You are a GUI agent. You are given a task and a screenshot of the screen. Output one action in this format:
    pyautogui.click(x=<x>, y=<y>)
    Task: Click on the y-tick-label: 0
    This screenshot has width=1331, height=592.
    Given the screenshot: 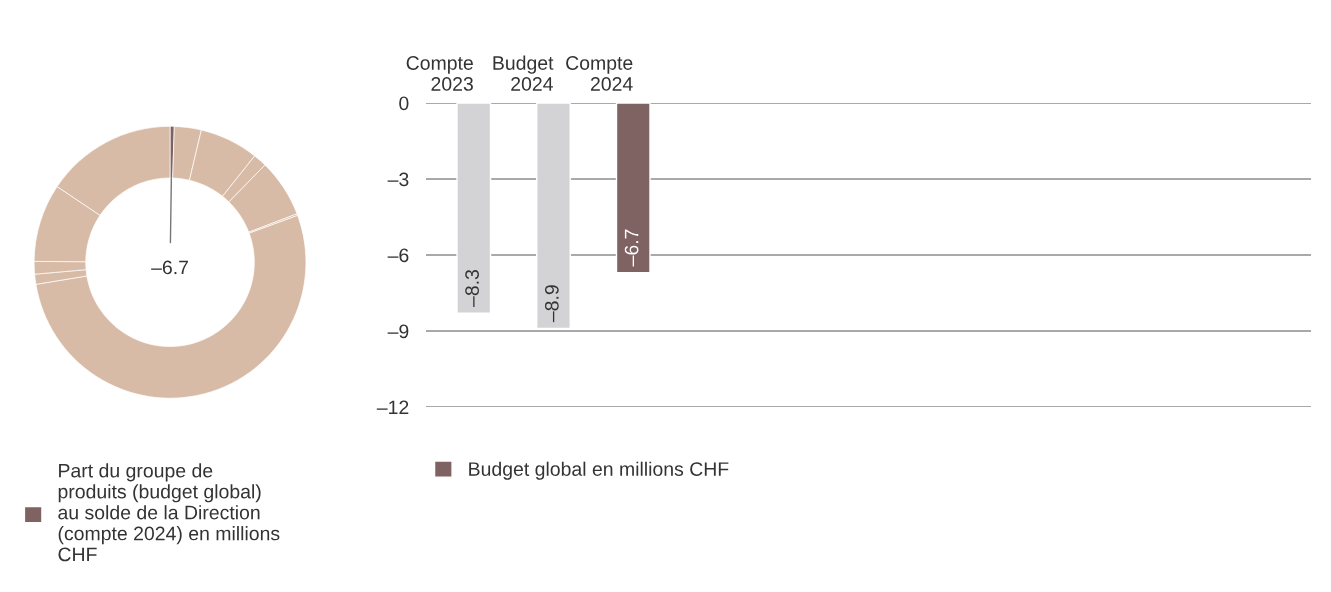 What is the action you would take?
    pyautogui.click(x=404, y=103)
    